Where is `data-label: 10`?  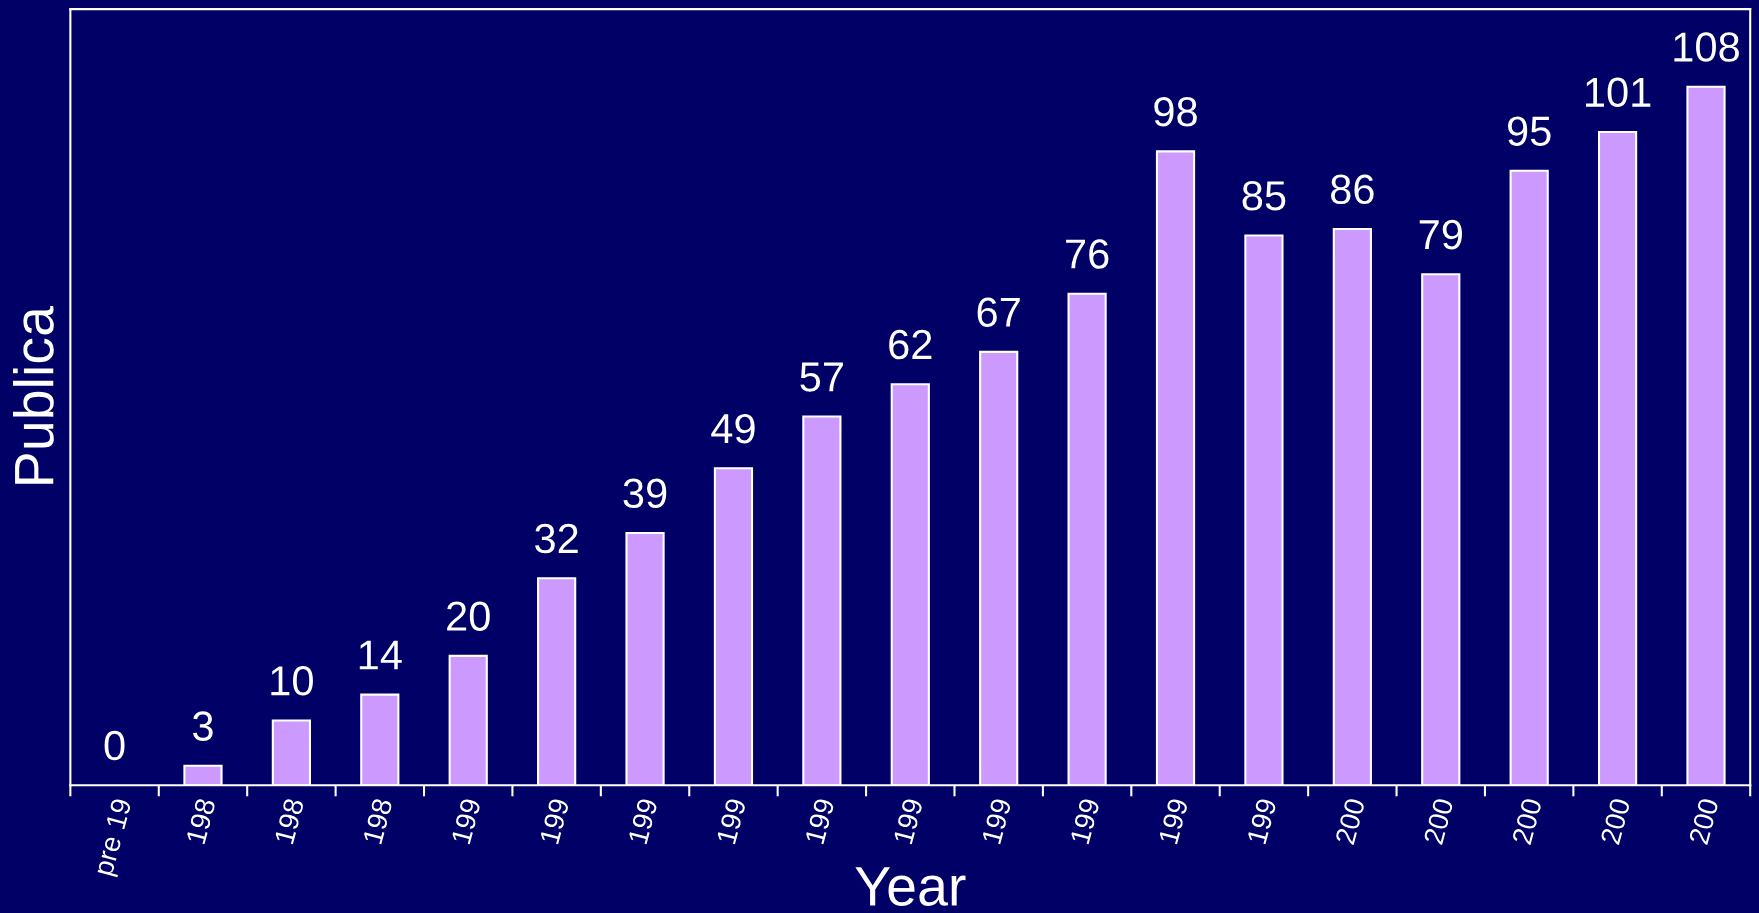
data-label: 10 is located at coordinates (292, 681).